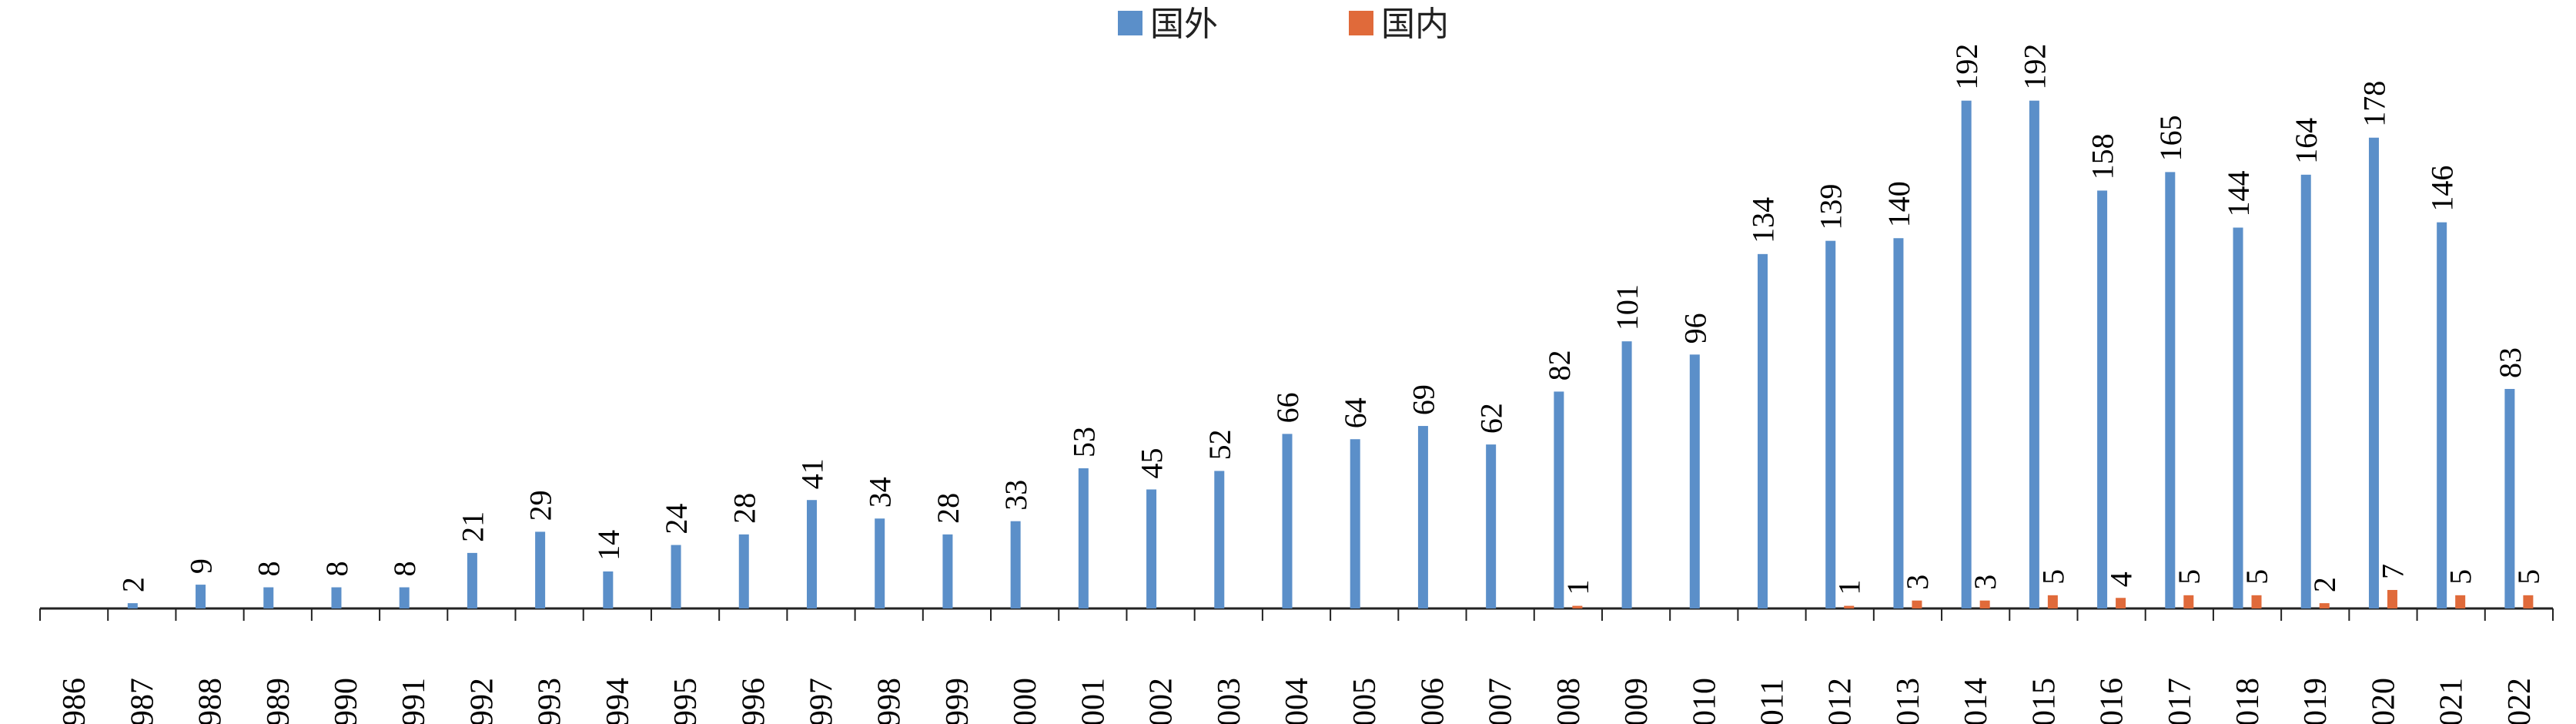 This screenshot has height=724, width=2576. I want to click on bar-foreign-2009, so click(1627, 474).